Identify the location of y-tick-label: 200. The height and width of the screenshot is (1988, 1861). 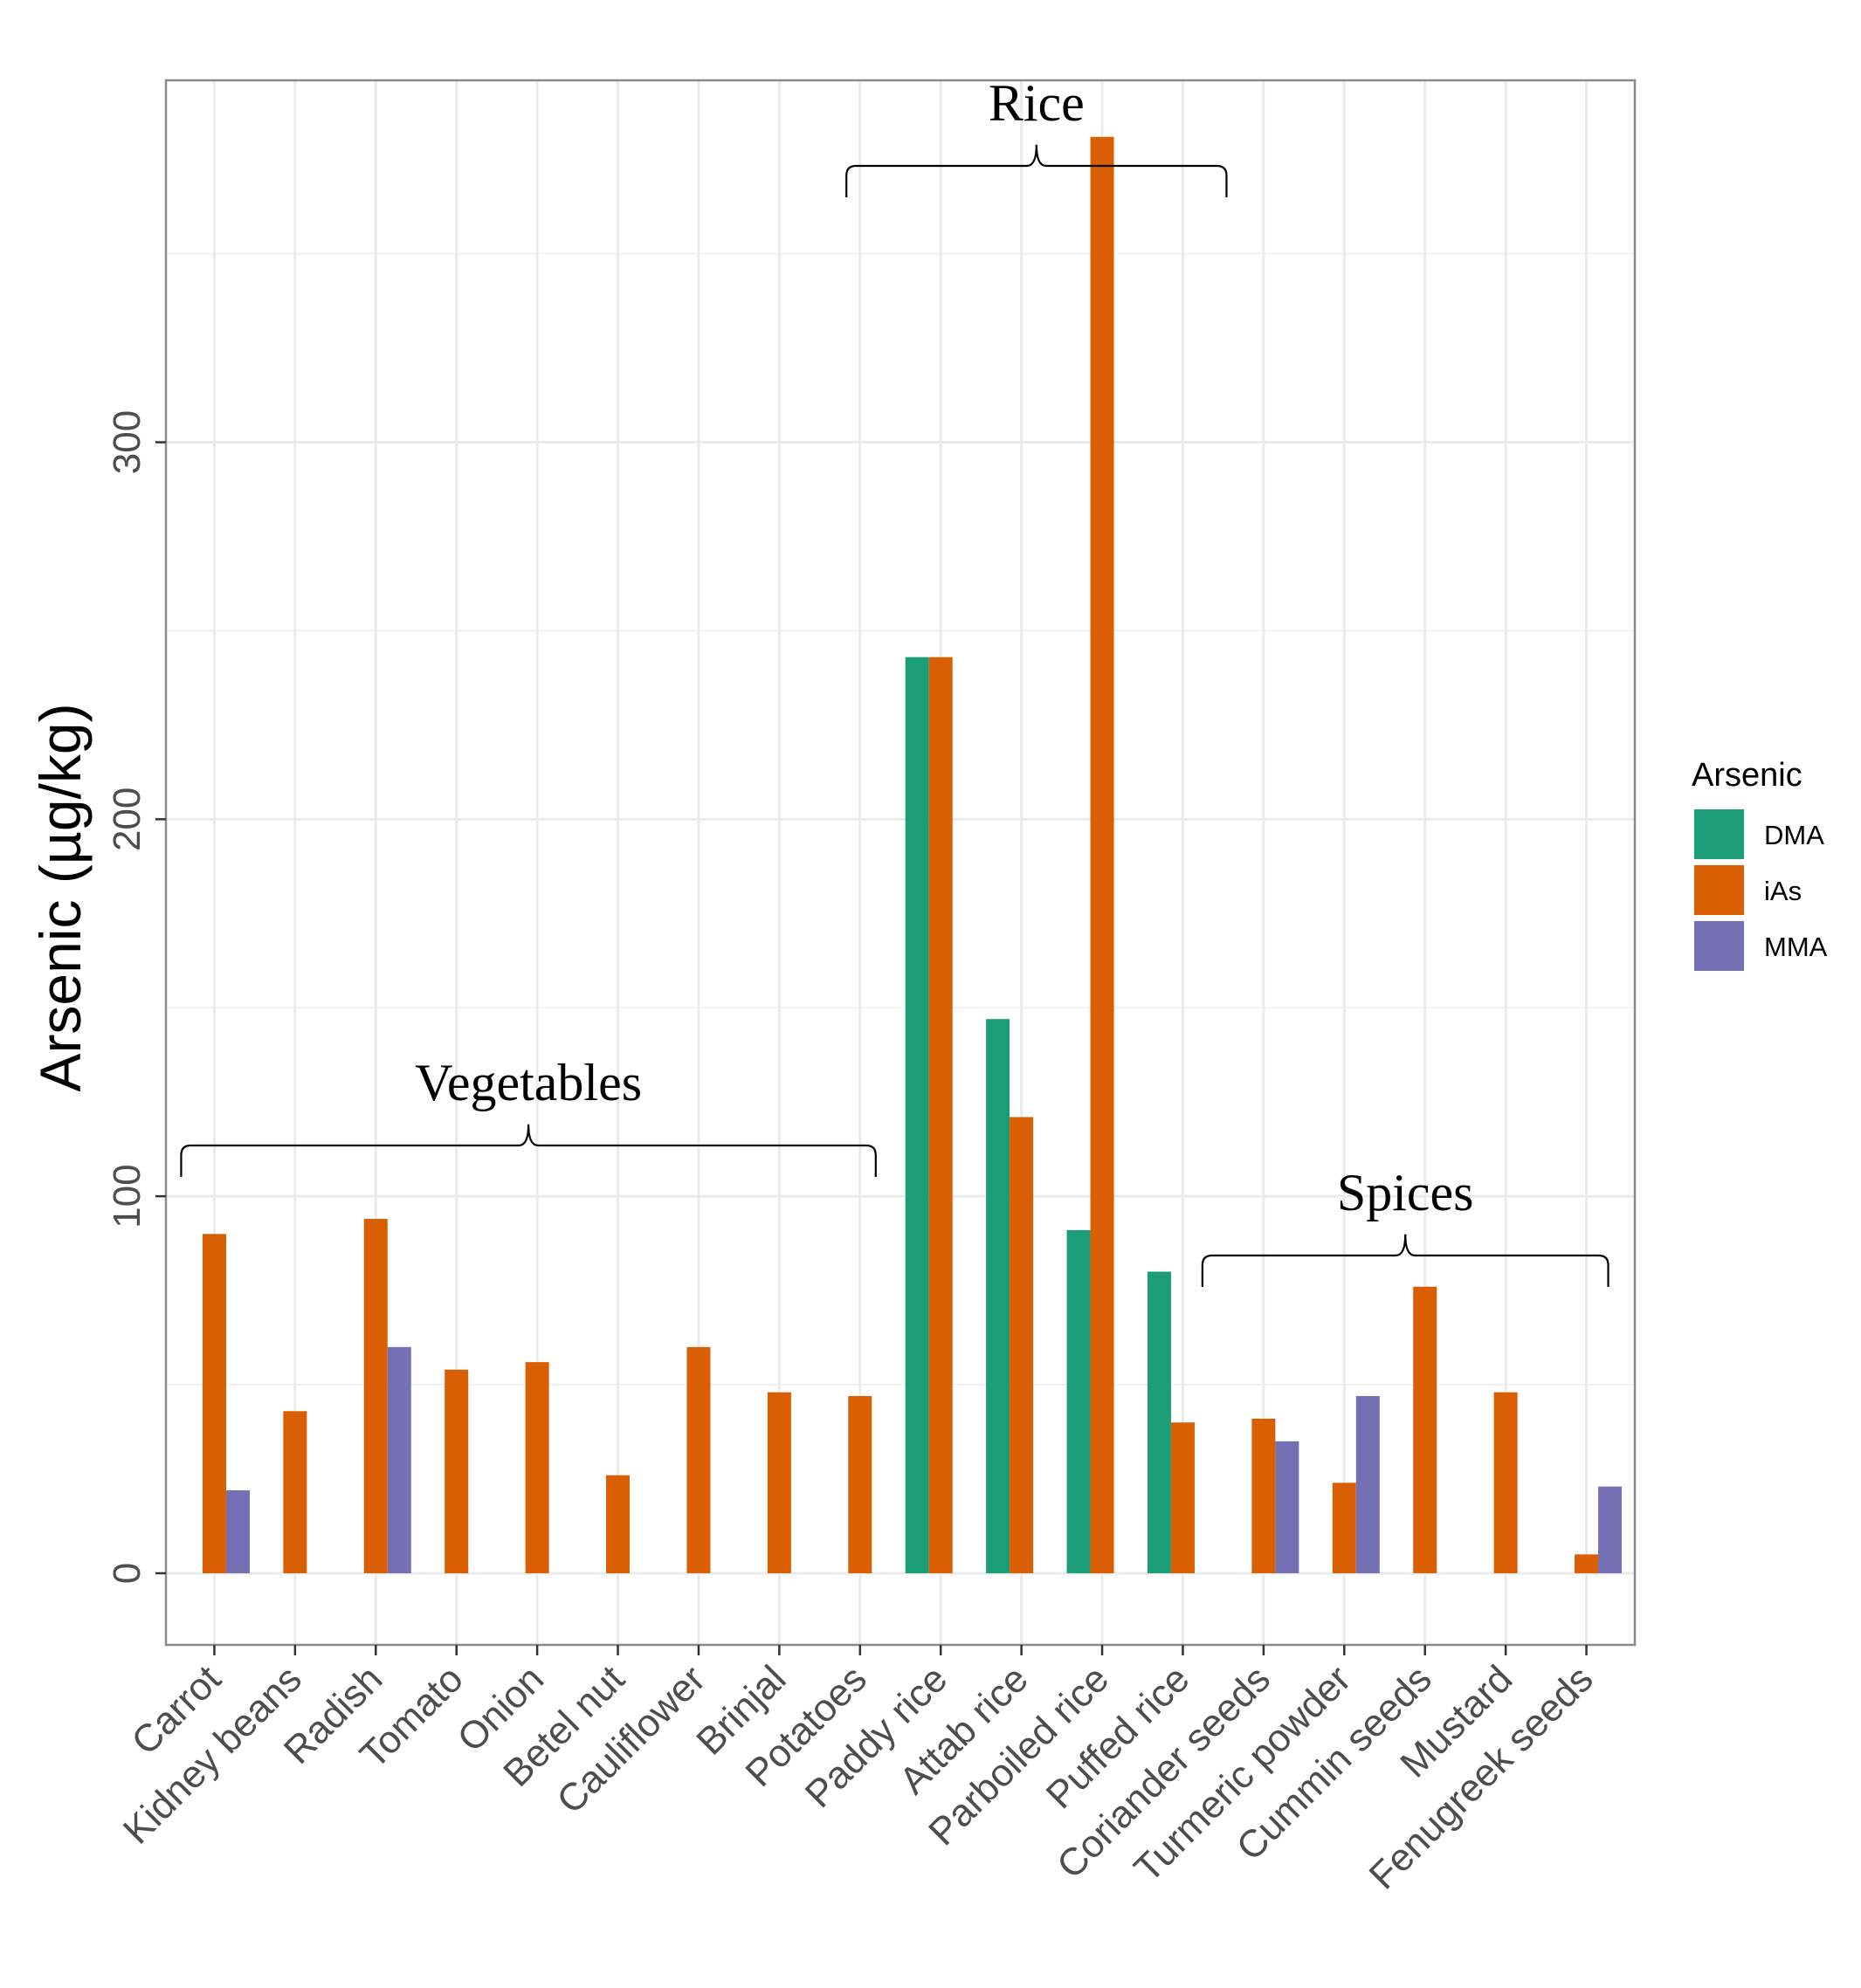
(127, 819).